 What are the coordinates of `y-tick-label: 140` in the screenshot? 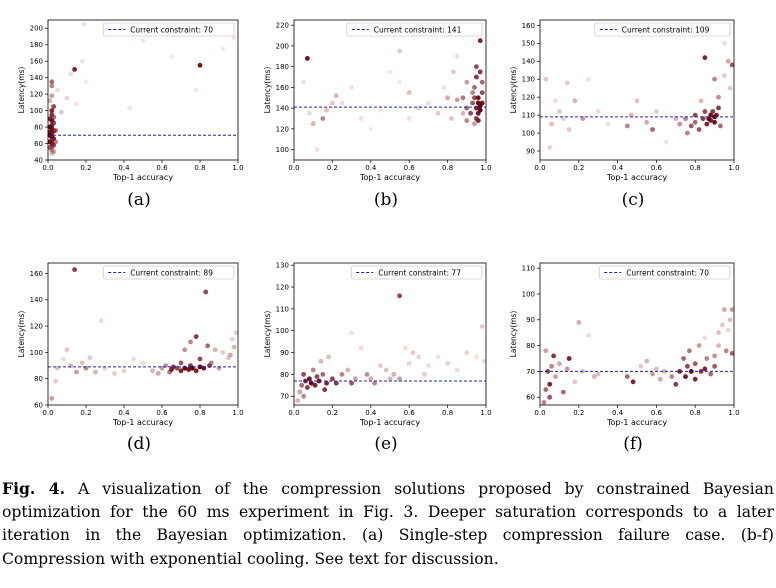 It's located at (282, 109).